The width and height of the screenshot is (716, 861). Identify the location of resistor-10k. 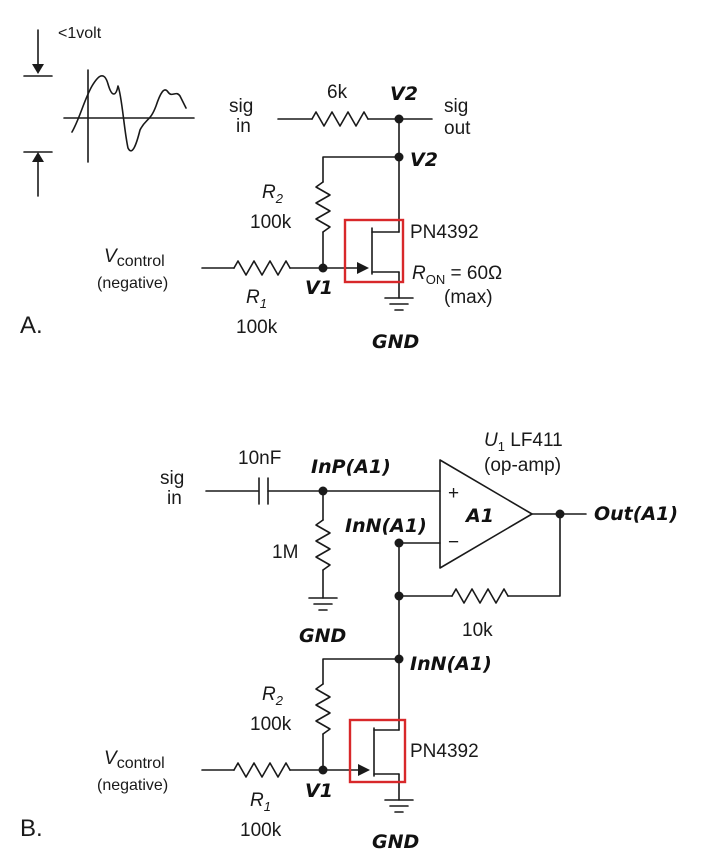
(480, 596).